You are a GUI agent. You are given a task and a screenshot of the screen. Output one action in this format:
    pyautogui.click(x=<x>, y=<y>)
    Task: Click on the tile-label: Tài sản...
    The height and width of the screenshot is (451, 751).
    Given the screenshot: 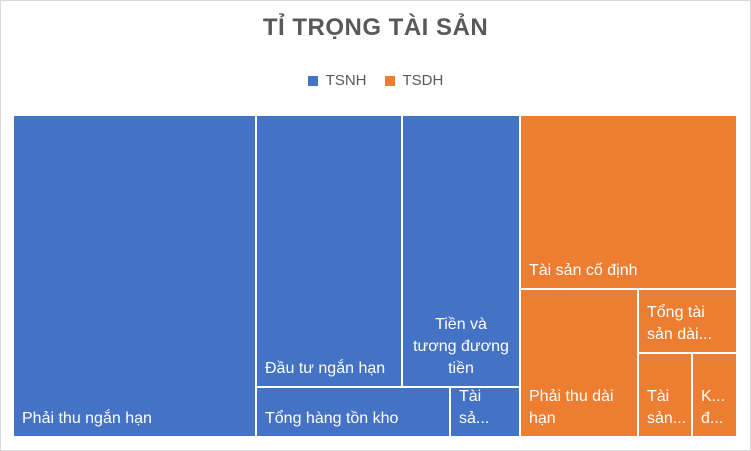 What is the action you would take?
    pyautogui.click(x=667, y=407)
    